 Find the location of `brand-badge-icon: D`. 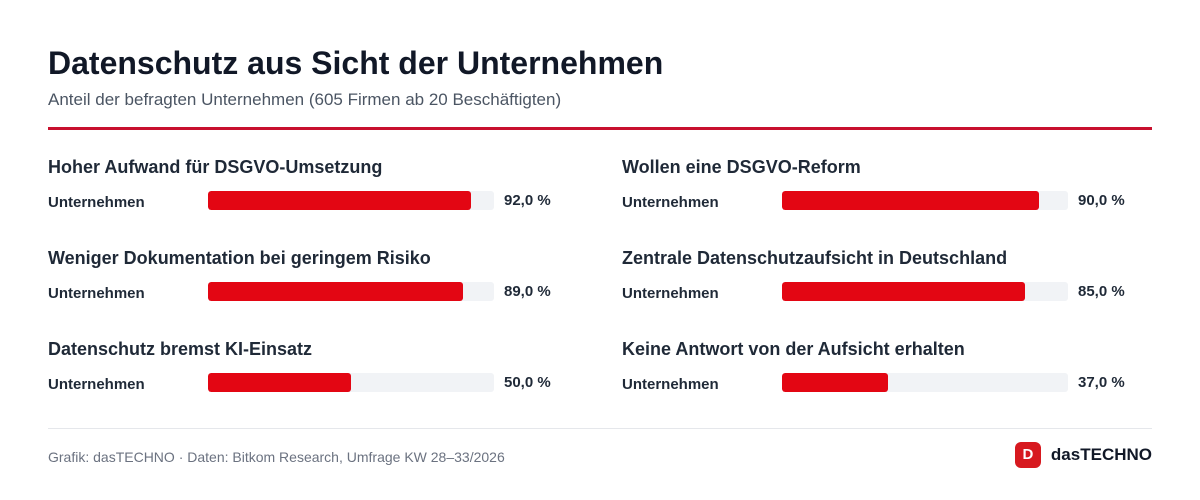

brand-badge-icon: D is located at coordinates (1027, 455).